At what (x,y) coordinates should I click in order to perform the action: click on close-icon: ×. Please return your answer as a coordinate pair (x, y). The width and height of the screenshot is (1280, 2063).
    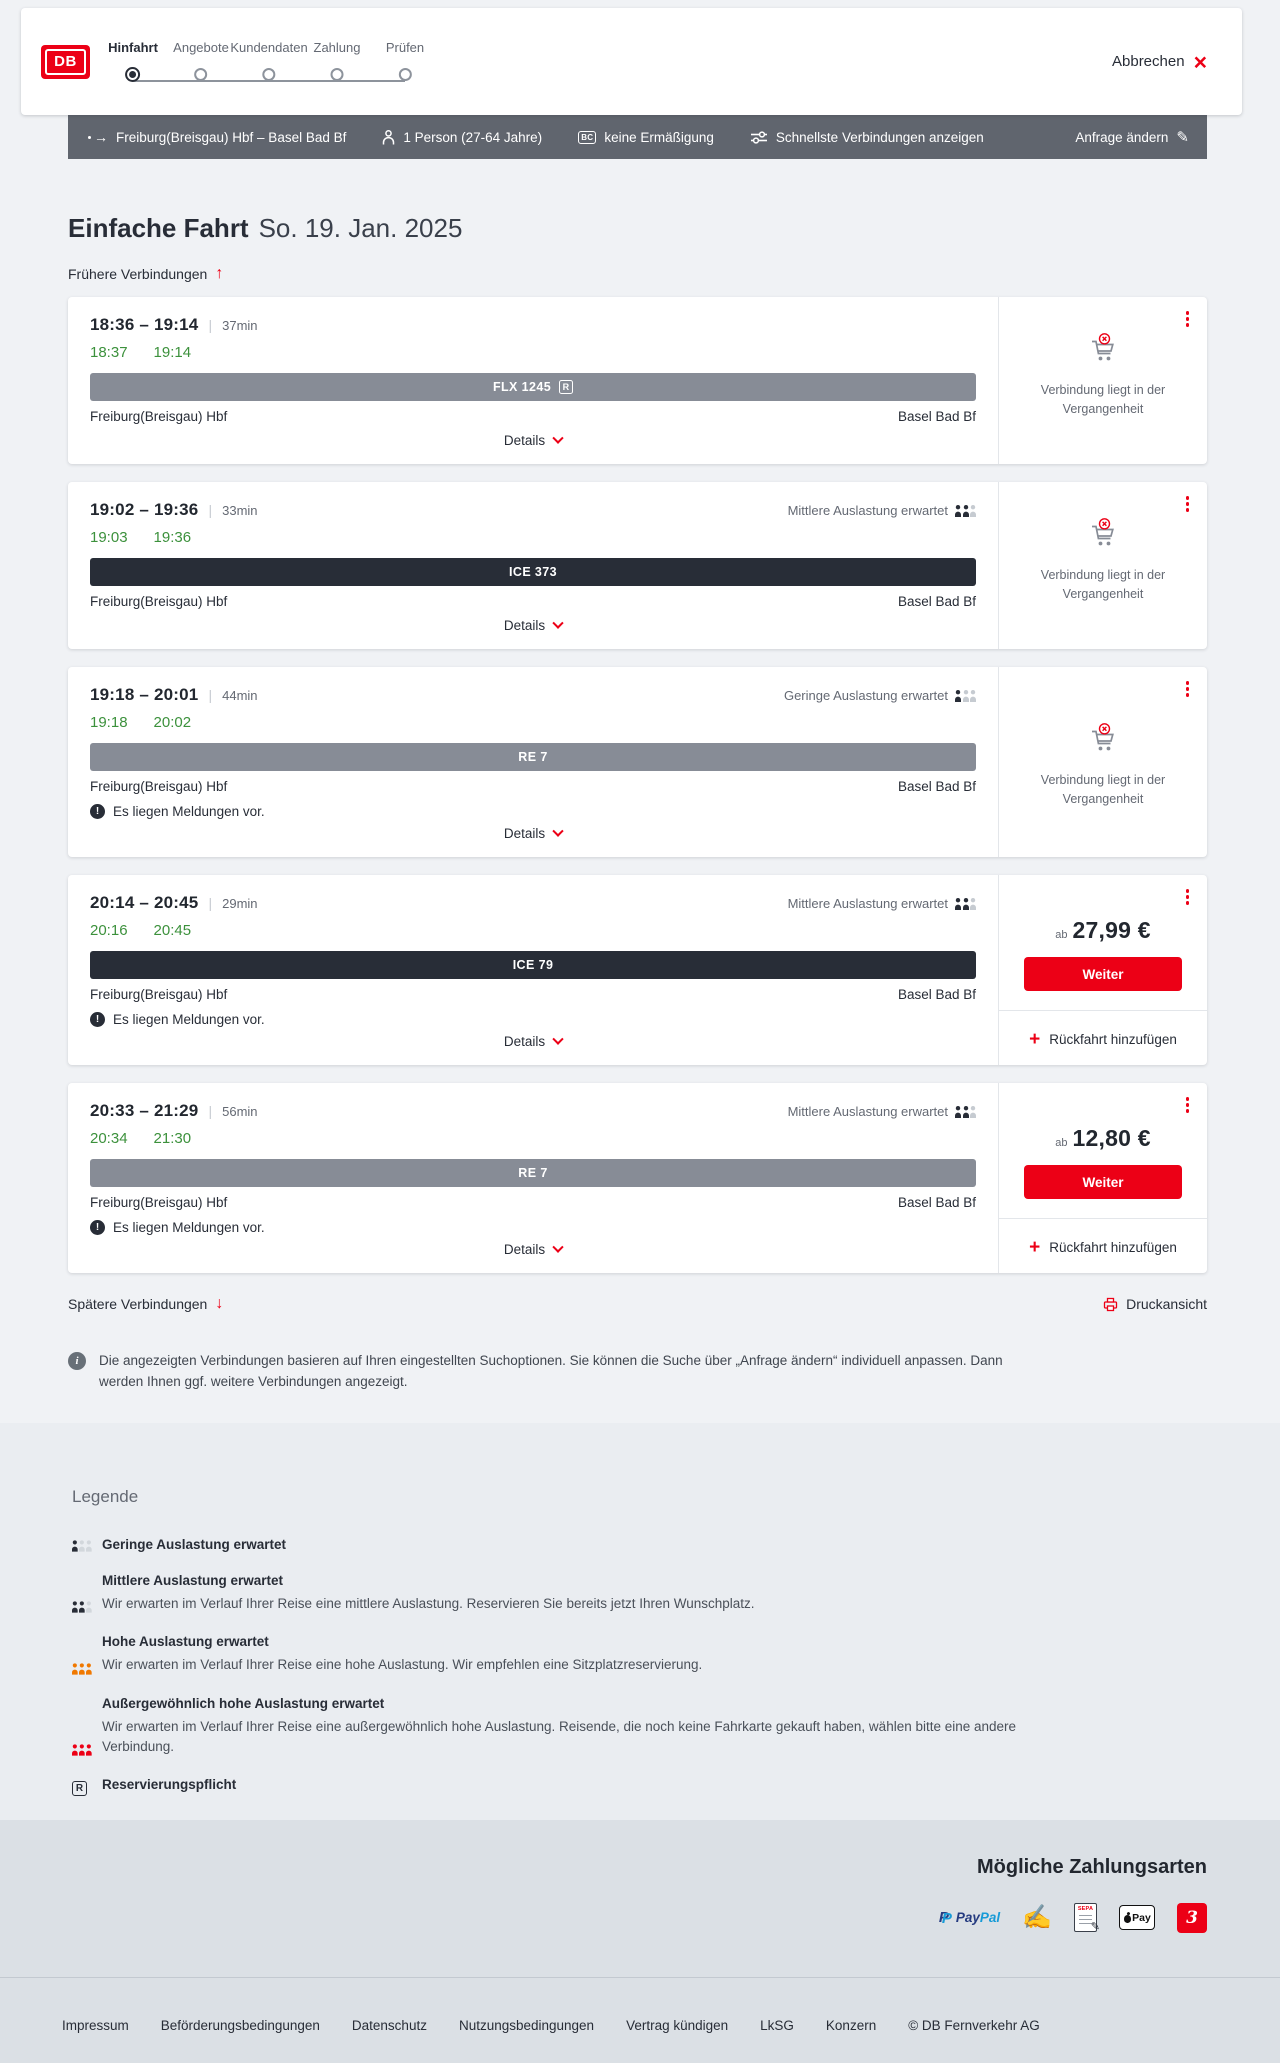
    Looking at the image, I should click on (1200, 61).